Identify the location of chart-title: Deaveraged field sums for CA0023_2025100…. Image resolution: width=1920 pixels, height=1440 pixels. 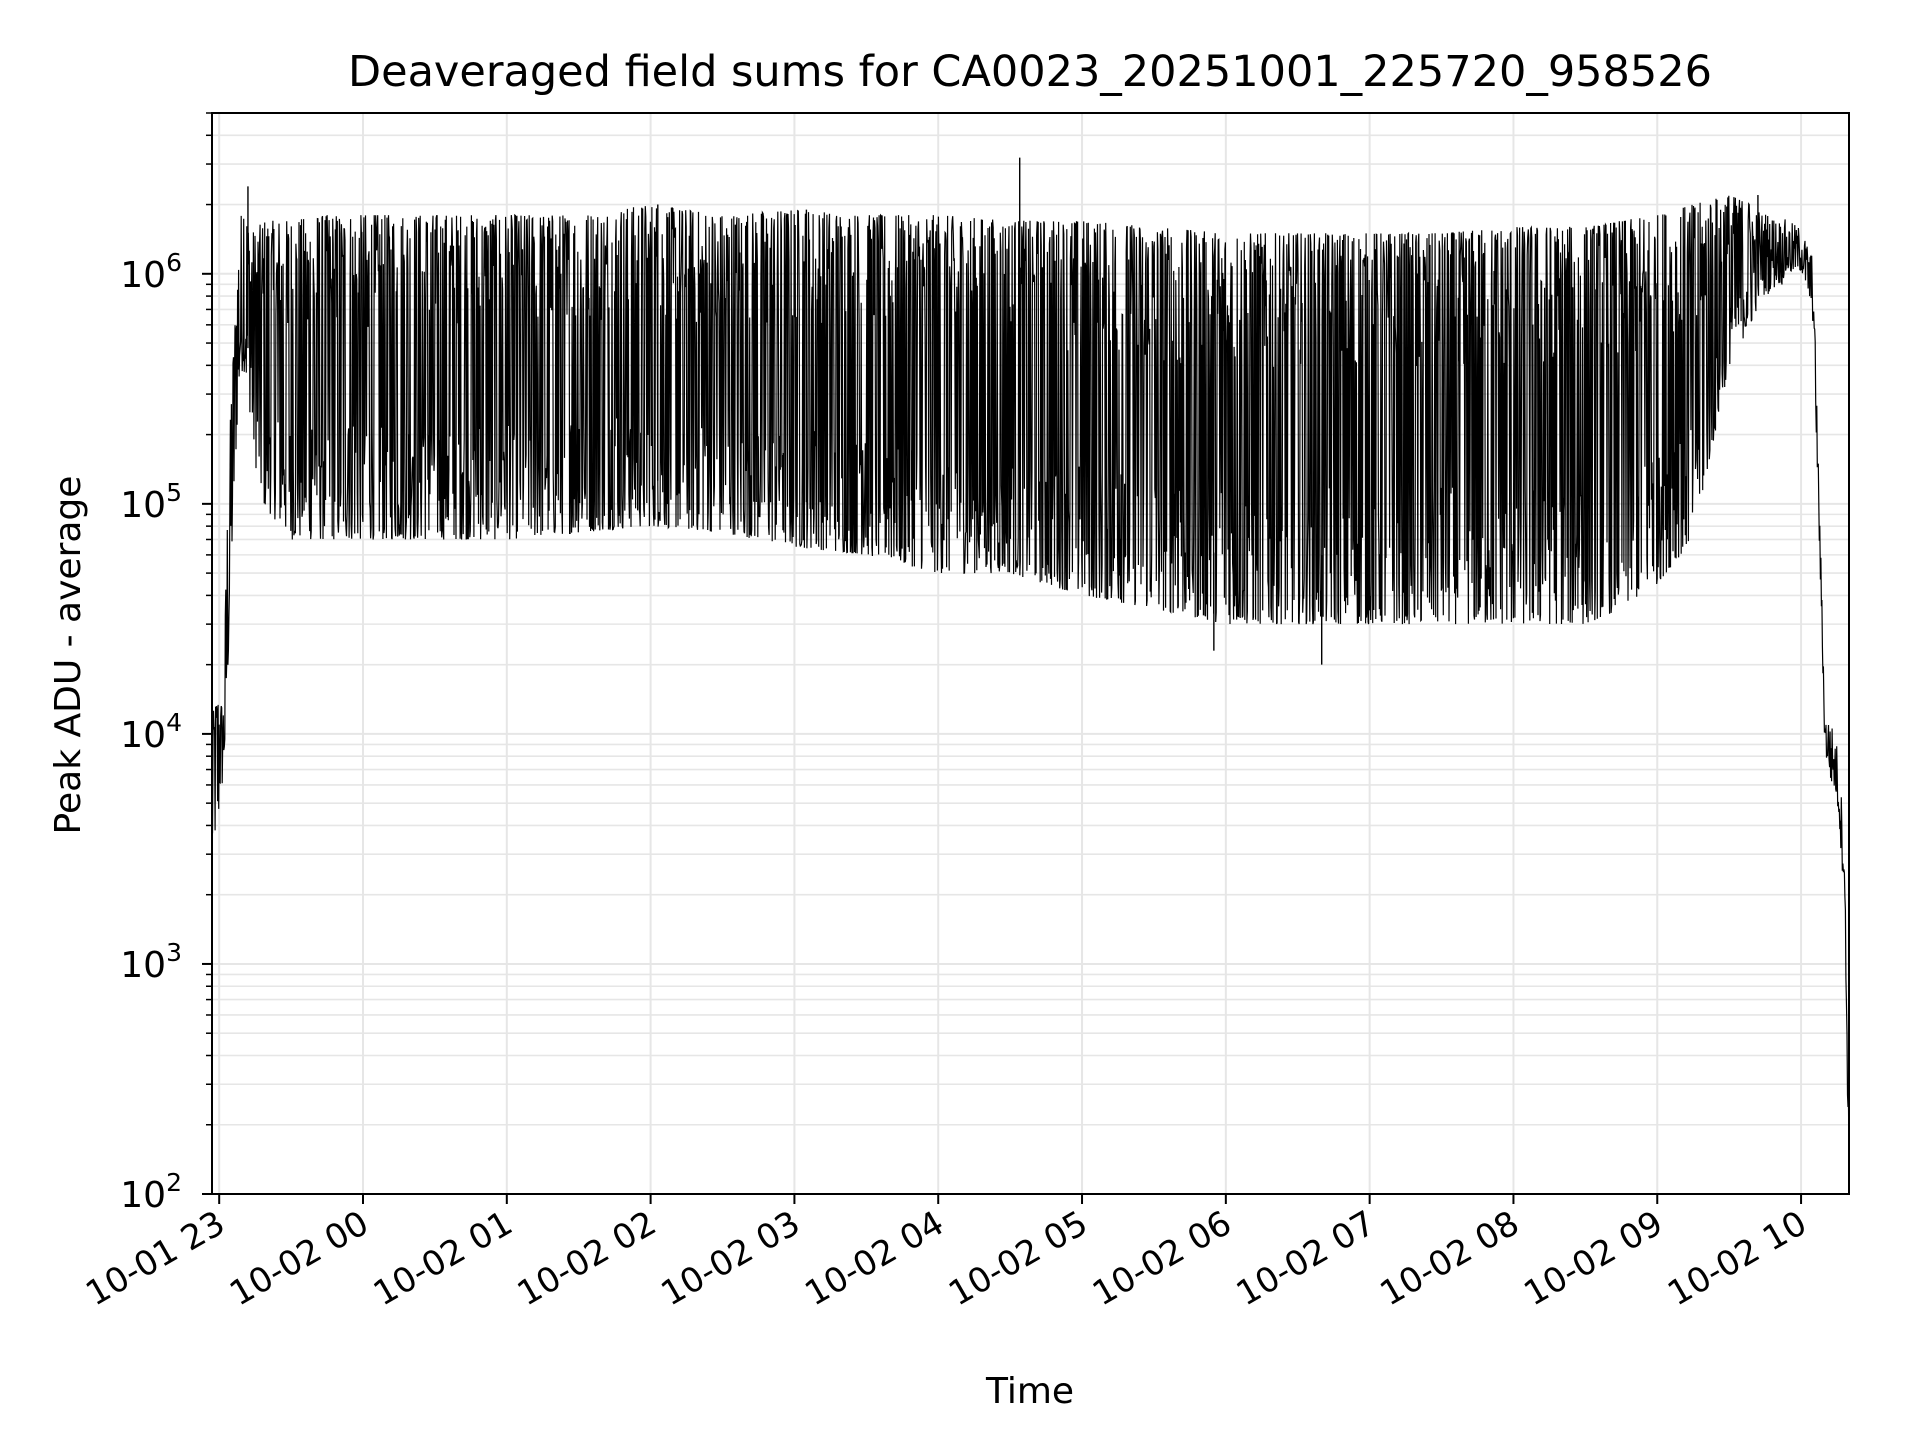
(1030, 72).